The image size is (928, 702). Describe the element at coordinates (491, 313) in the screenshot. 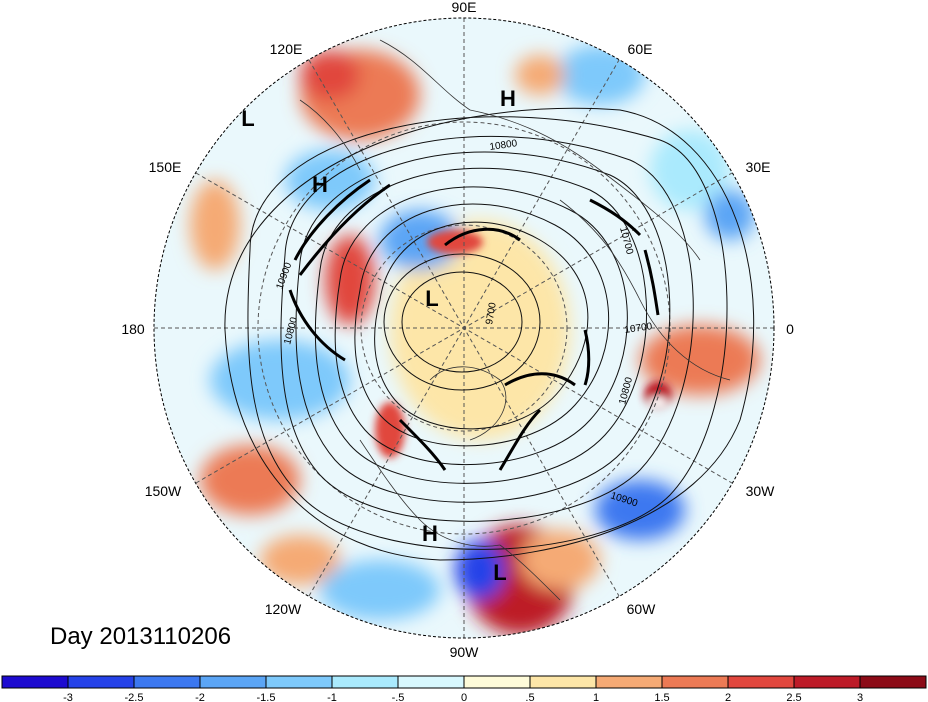

I see `contour-label: 9700` at that location.